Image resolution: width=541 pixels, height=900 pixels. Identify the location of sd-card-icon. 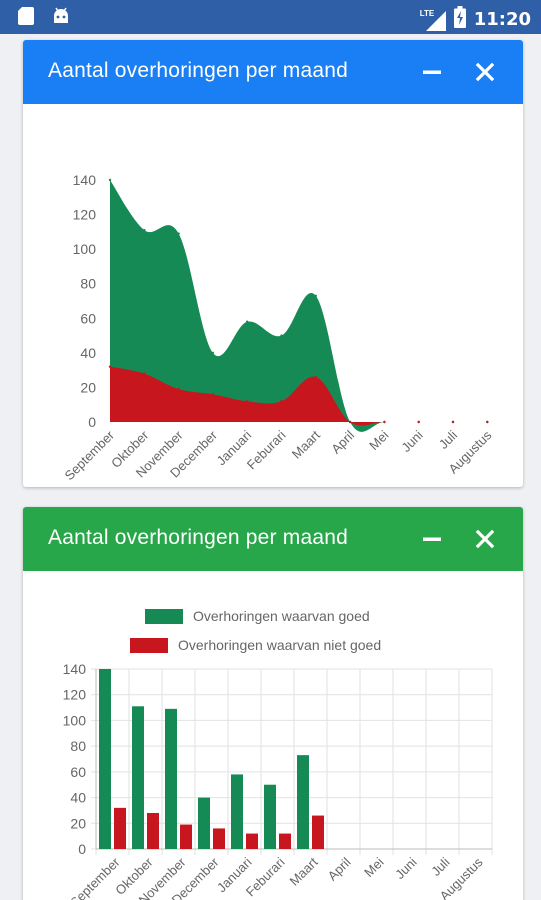
(26, 18).